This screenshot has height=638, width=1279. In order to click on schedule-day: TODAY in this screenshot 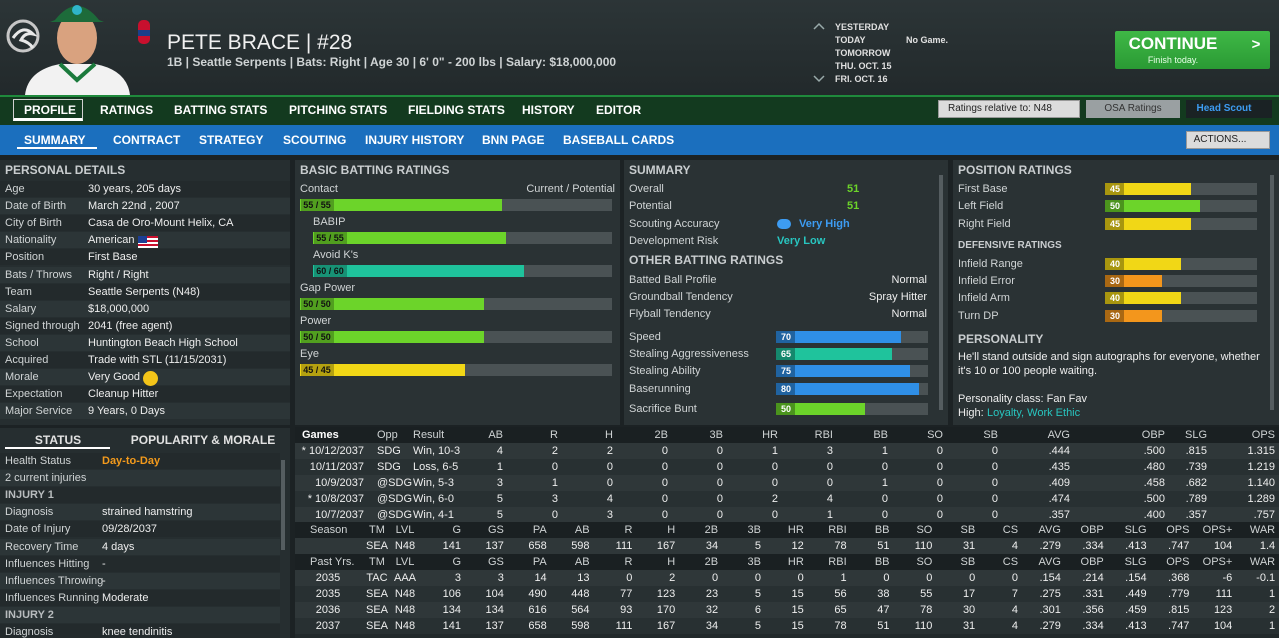, I will do `click(850, 40)`.